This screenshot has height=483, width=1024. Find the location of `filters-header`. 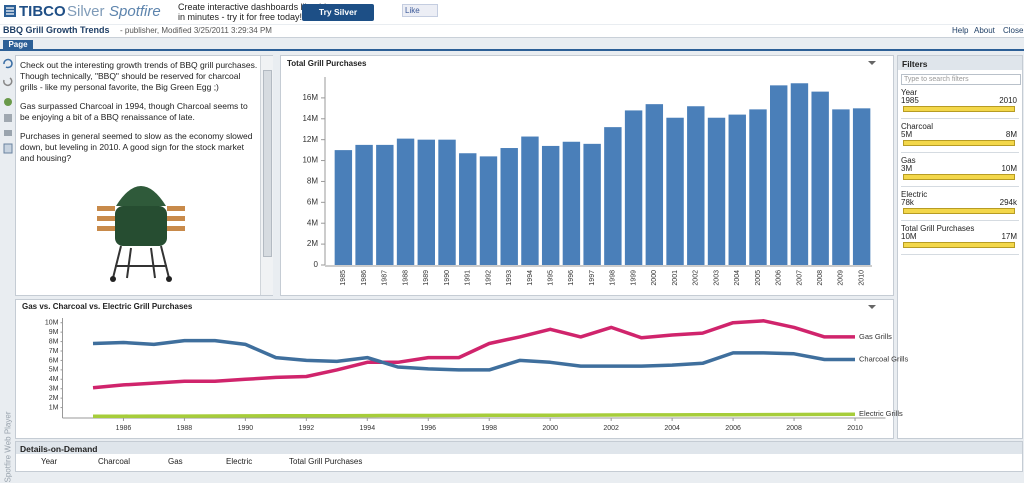

filters-header is located at coordinates (960, 63).